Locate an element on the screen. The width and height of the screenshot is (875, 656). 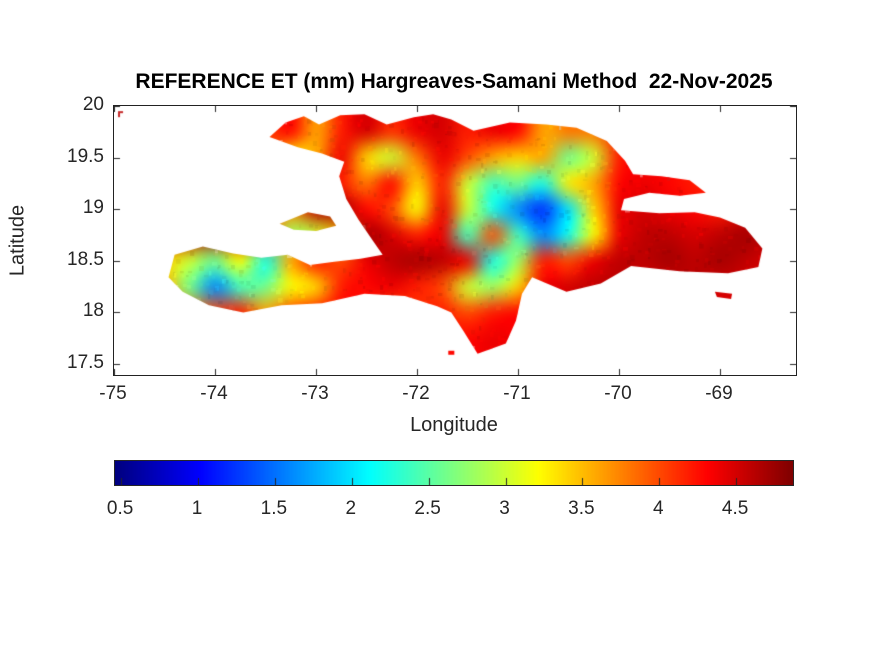
colorbar-tick-label: 3.5 is located at coordinates (581, 508).